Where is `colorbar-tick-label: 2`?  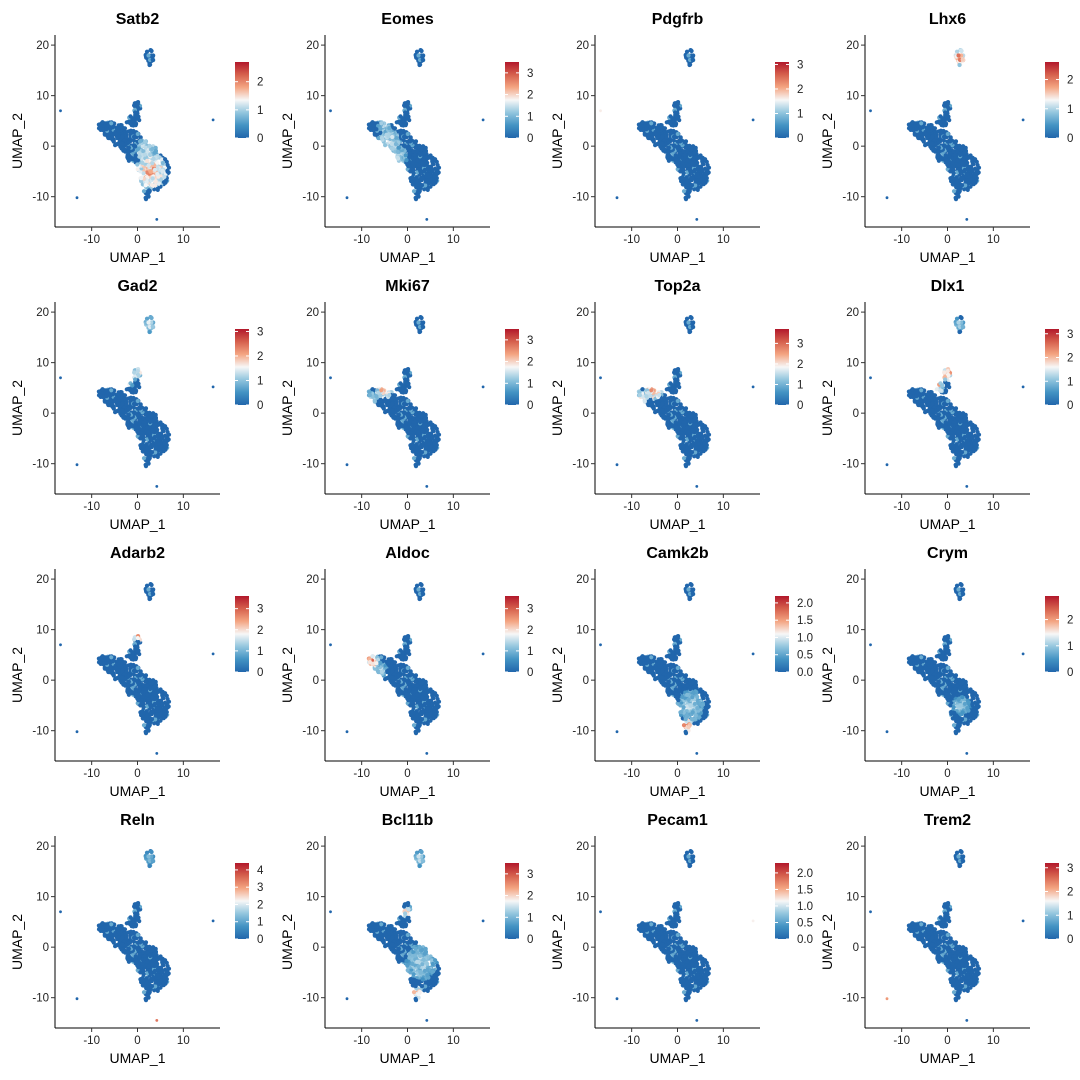
colorbar-tick-label: 2 is located at coordinates (530, 363).